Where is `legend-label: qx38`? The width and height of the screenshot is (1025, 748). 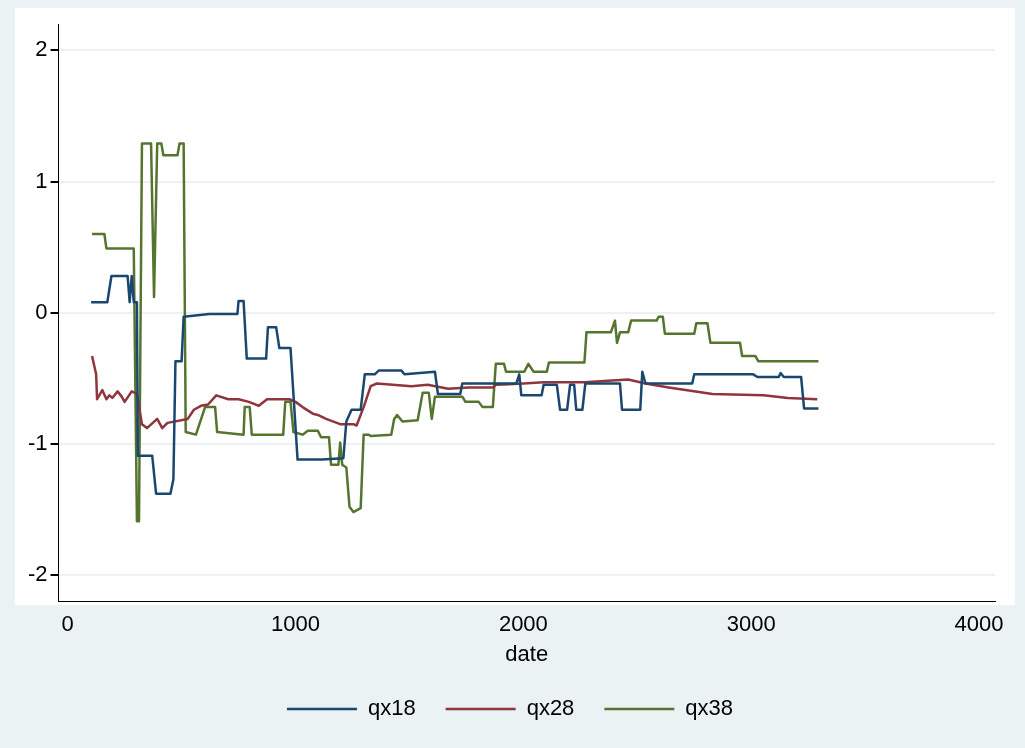
legend-label: qx38 is located at coordinates (709, 708).